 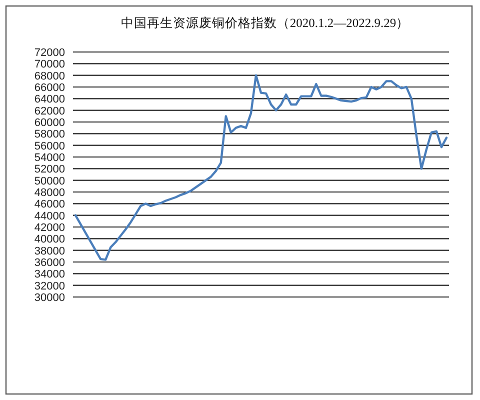 What do you see at coordinates (49, 100) in the screenshot?
I see `y-tick-label: 64000` at bounding box center [49, 100].